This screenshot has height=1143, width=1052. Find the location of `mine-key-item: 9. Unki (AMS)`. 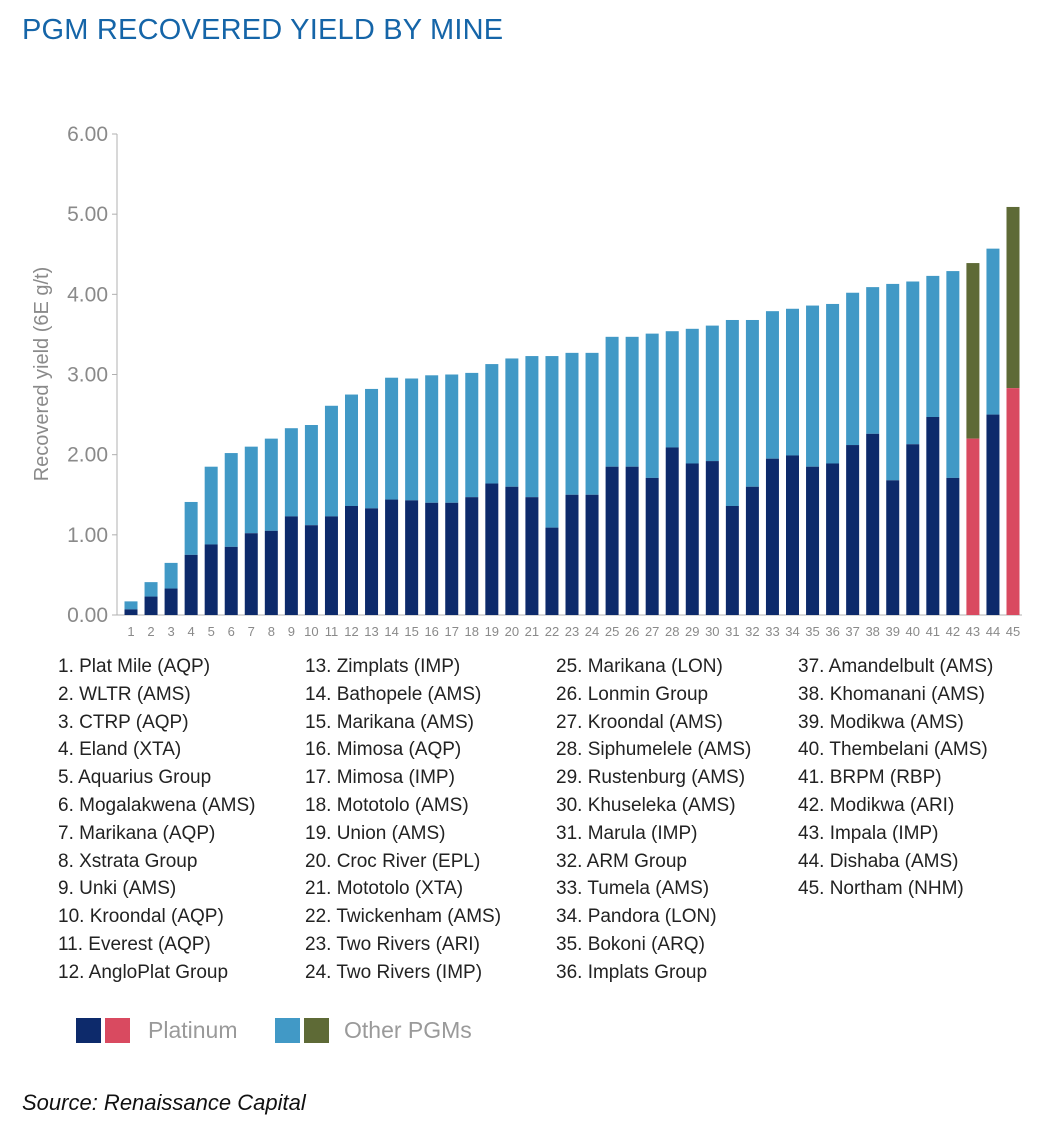

mine-key-item: 9. Unki (AMS) is located at coordinates (117, 889).